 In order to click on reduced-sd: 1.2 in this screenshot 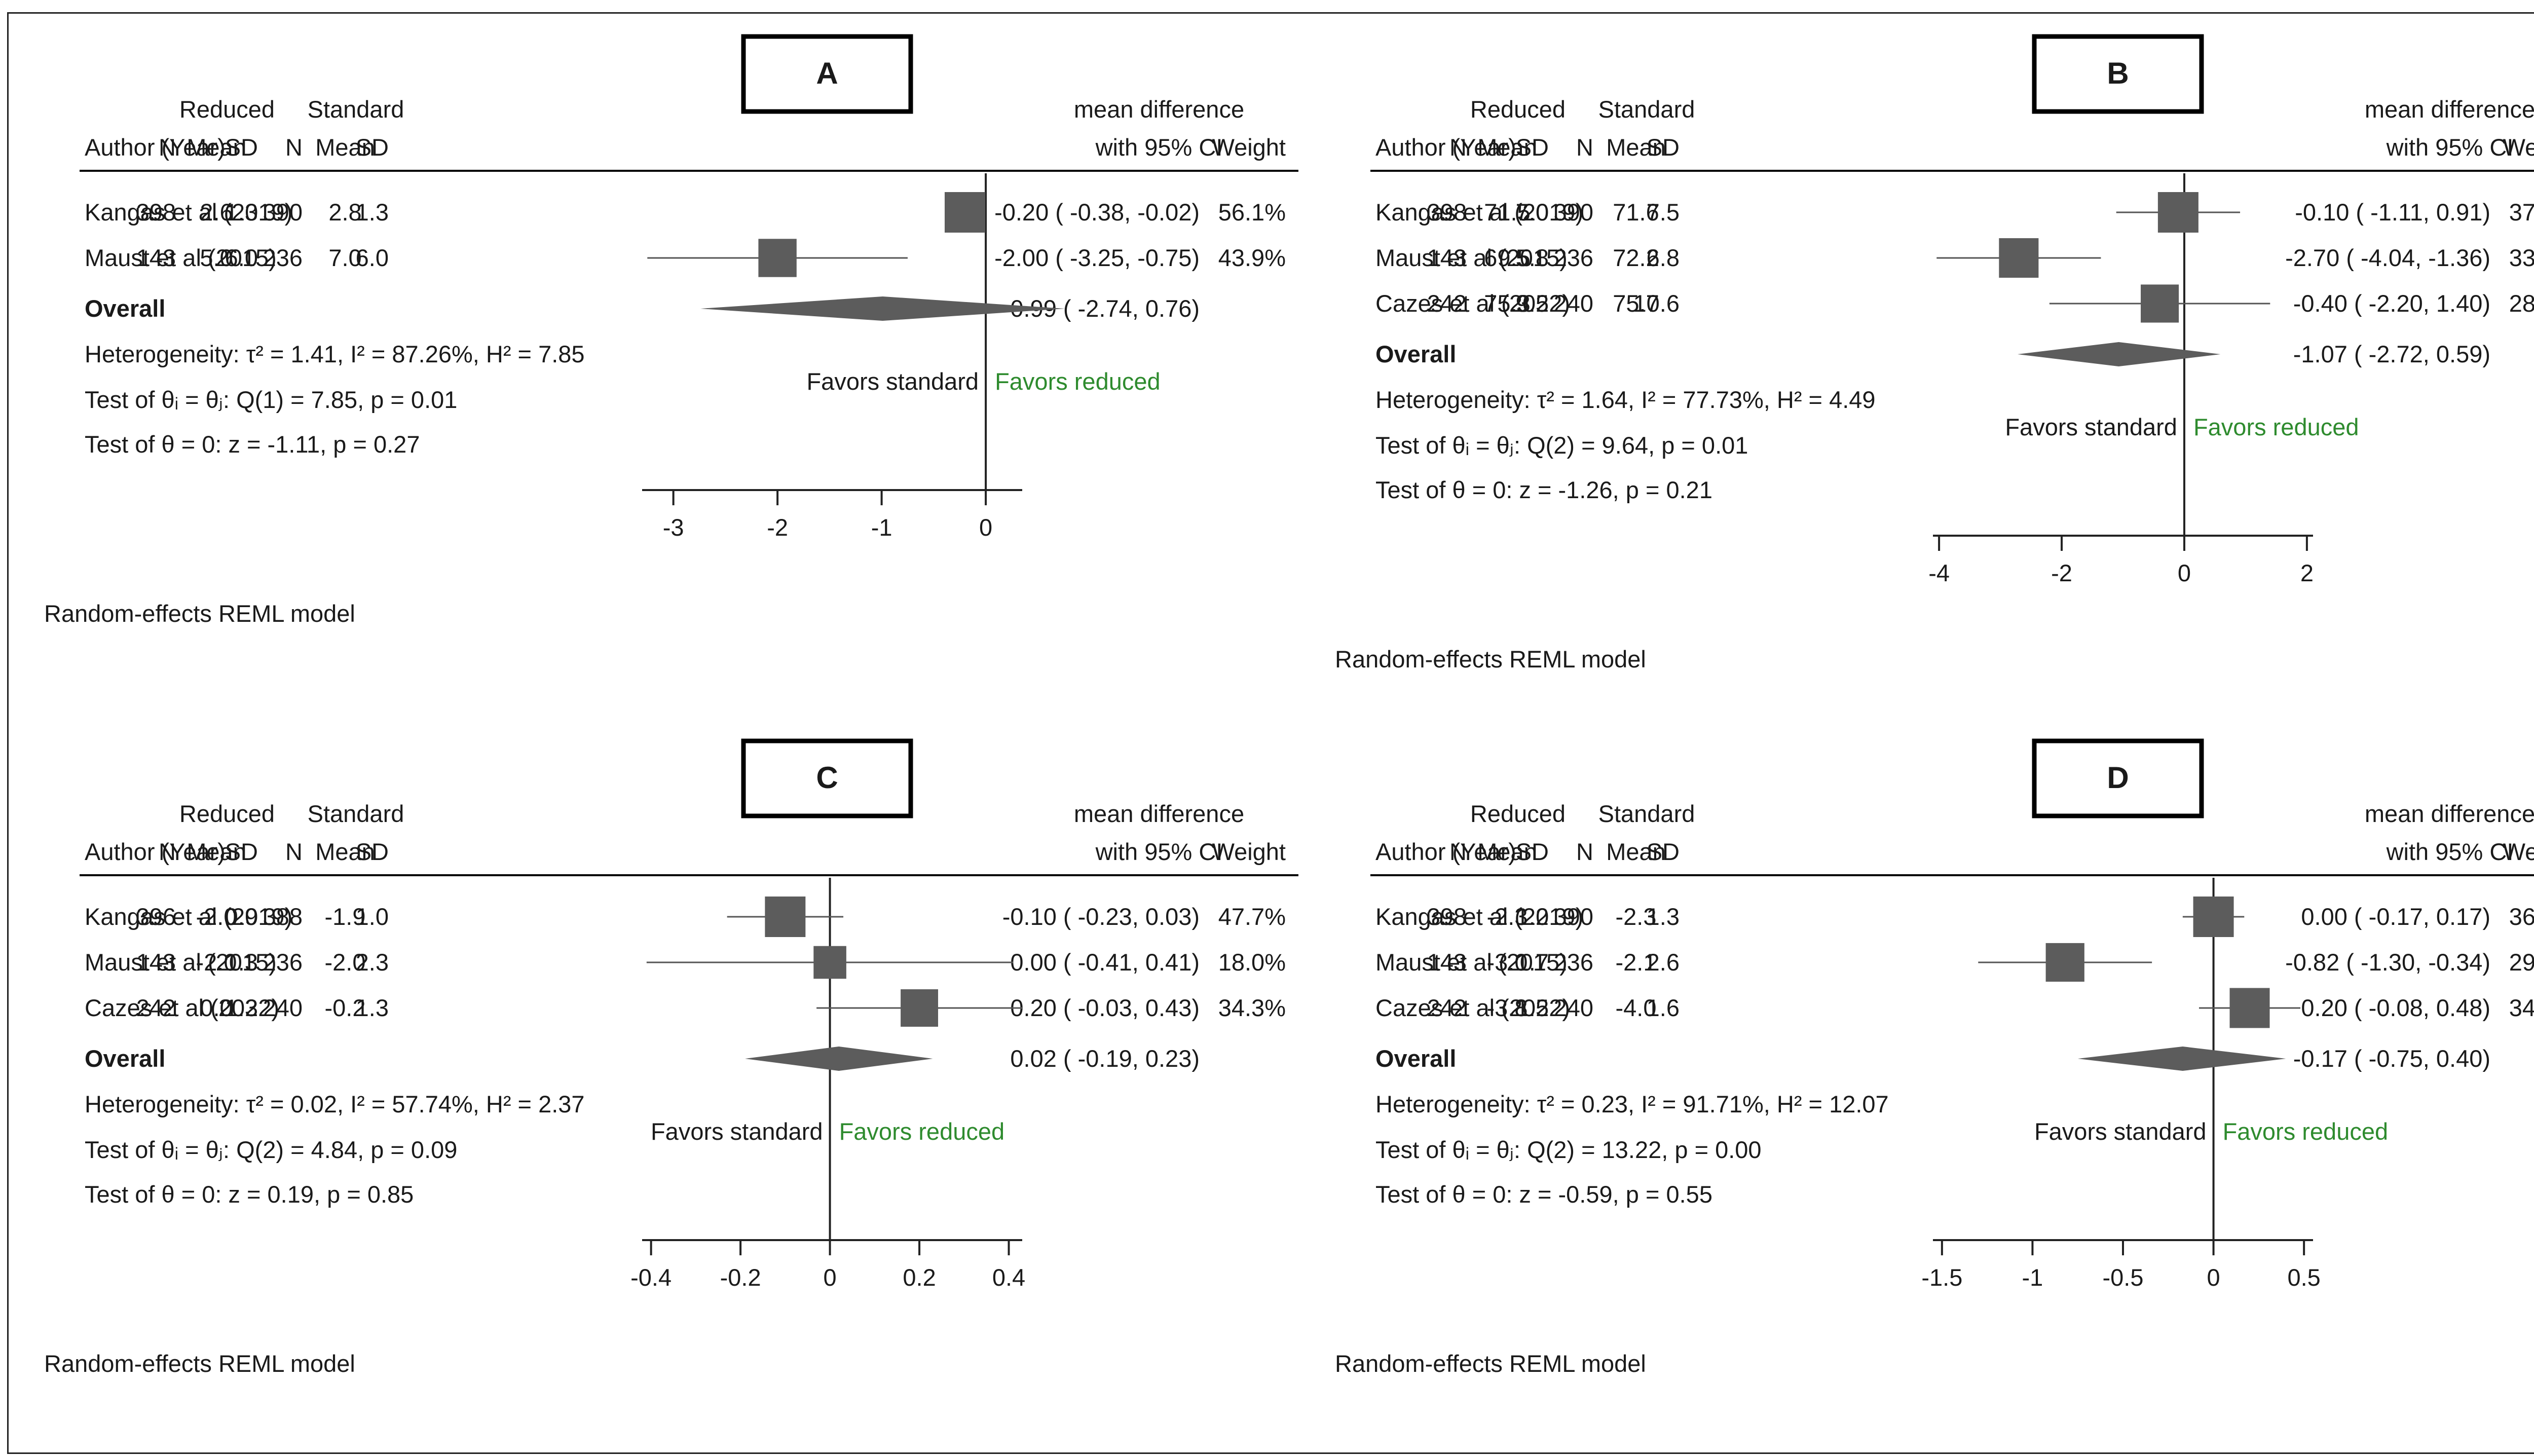, I will do `click(1532, 916)`.